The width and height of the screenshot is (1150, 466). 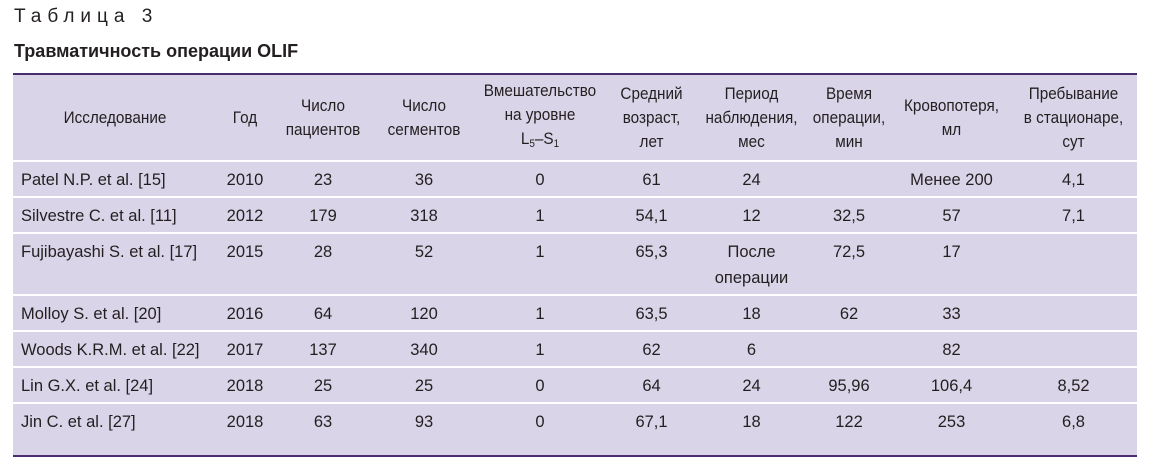 I want to click on cell-bloodloss: 253, so click(x=951, y=420).